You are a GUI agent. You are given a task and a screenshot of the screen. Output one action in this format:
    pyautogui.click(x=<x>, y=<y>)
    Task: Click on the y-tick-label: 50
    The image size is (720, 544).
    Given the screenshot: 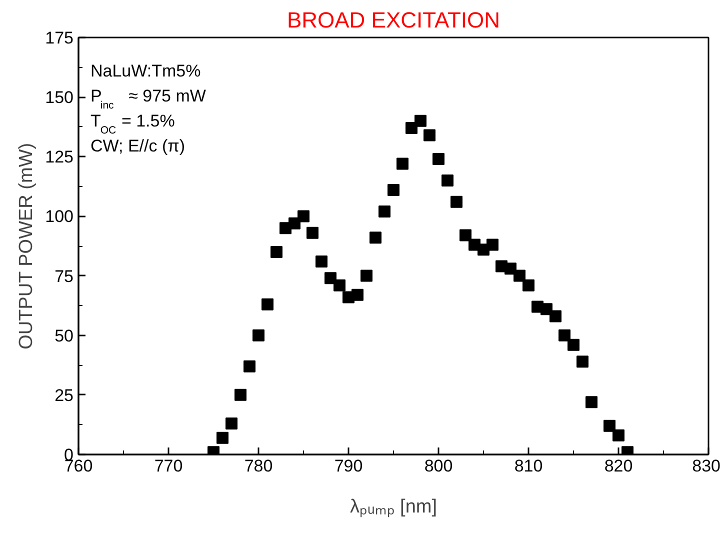 What is the action you would take?
    pyautogui.click(x=64, y=336)
    